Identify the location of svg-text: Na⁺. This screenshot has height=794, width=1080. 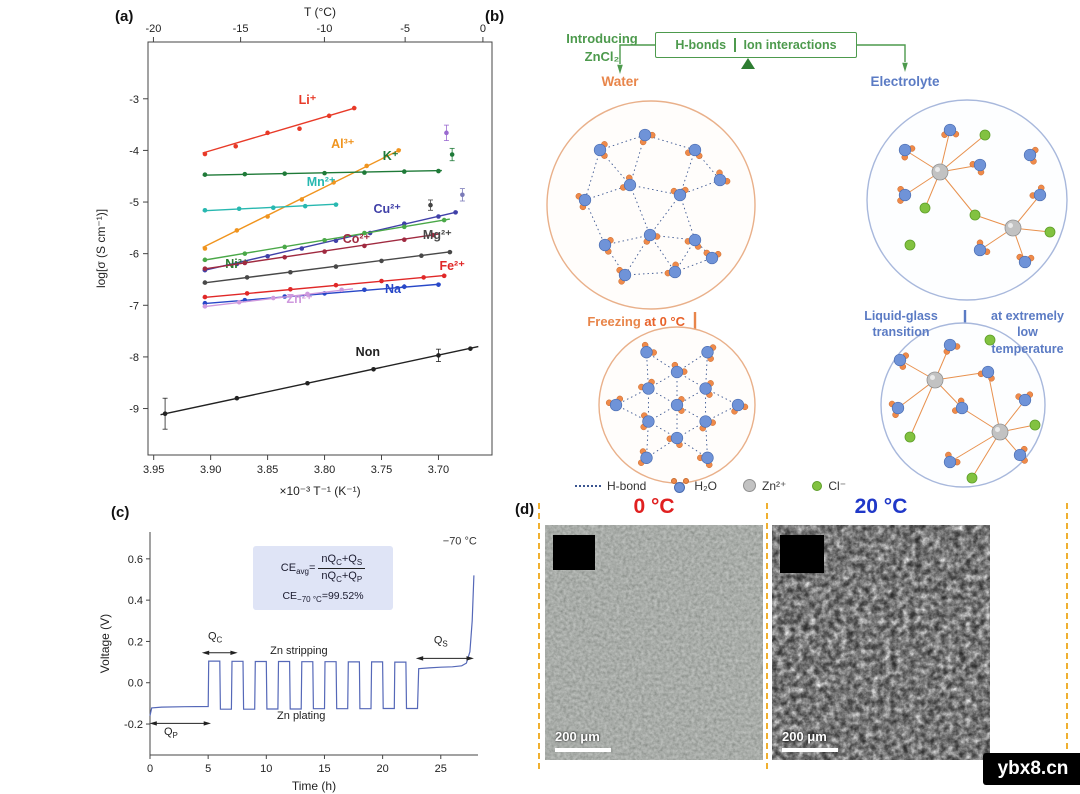
(396, 289).